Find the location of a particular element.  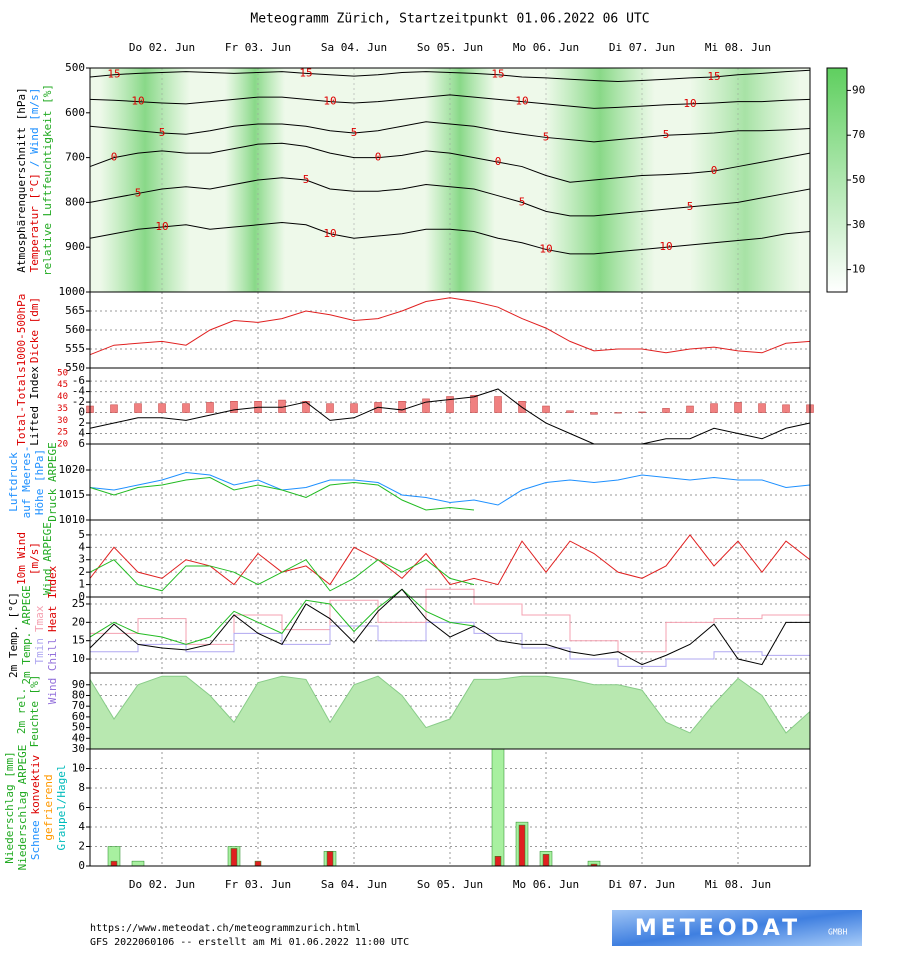

panel-label-part: konvektiv is located at coordinates (35, 784).